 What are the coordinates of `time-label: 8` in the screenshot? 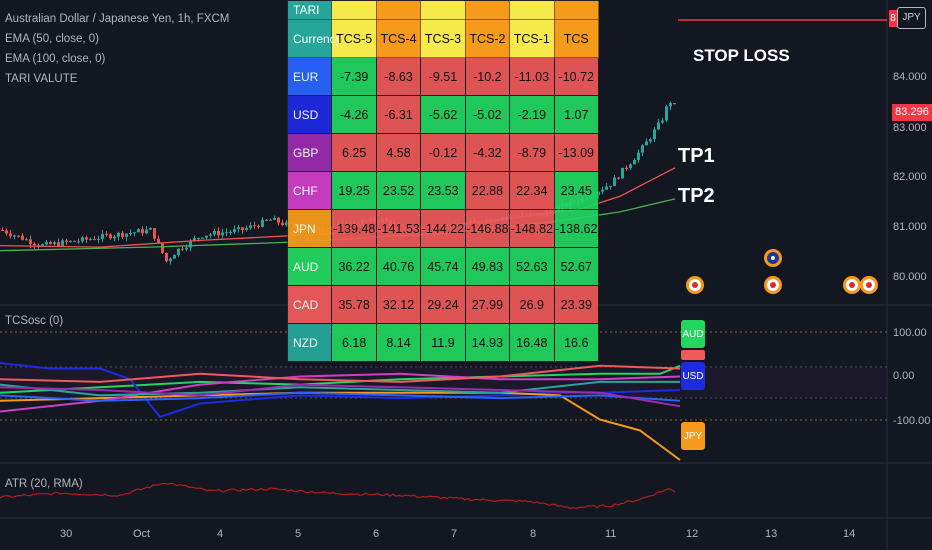 It's located at (533, 534).